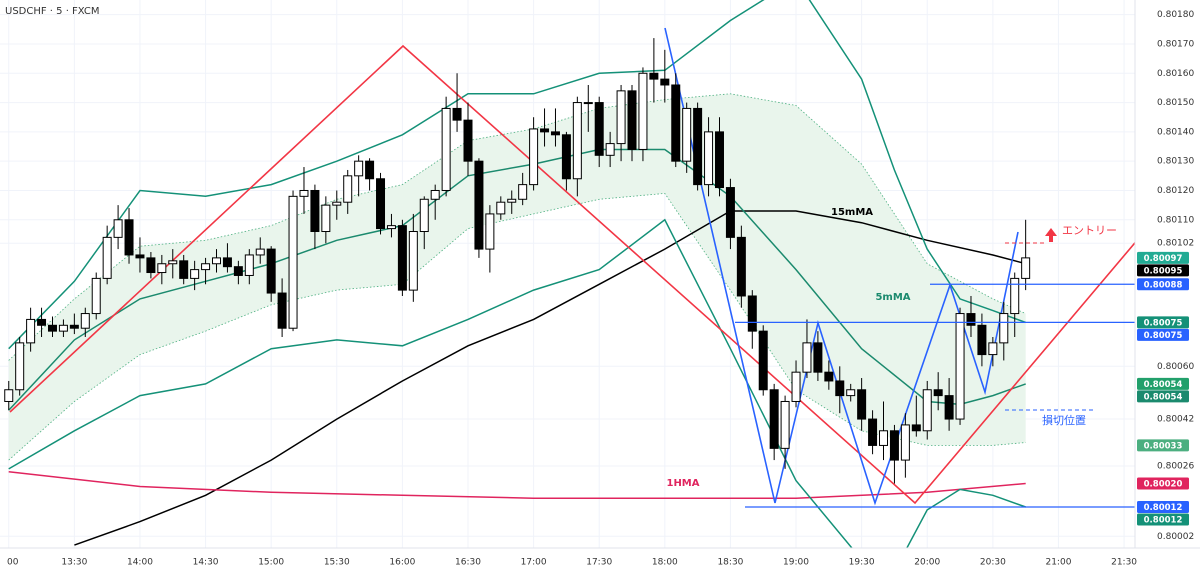 The height and width of the screenshot is (582, 1200). Describe the element at coordinates (1175, 466) in the screenshot. I see `y-tick-label: 0.80026` at that location.